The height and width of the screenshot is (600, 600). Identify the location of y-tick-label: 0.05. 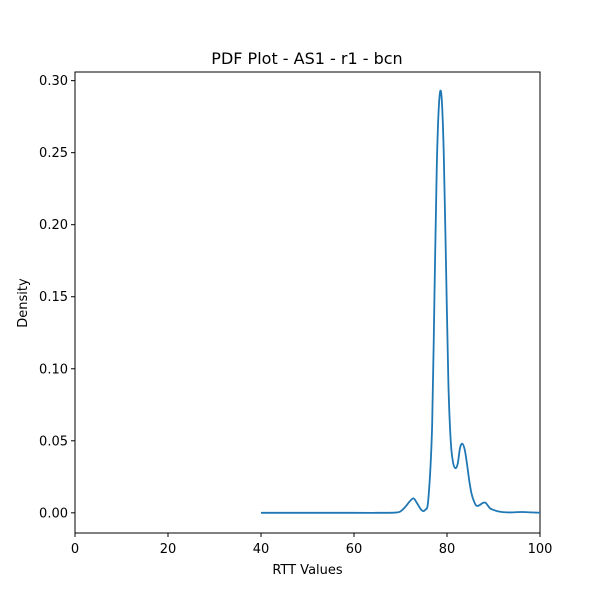
(53, 441).